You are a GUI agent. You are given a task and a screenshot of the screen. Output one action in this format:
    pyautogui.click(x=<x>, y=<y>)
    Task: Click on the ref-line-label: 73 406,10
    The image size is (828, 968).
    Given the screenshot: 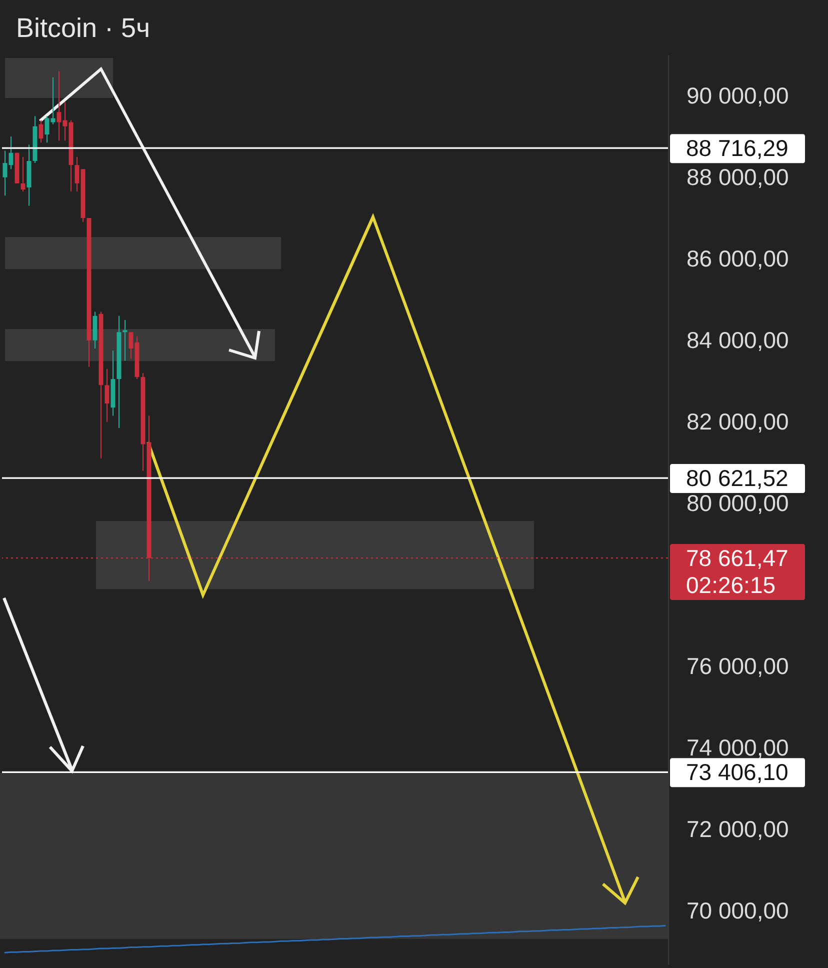 What is the action you would take?
    pyautogui.click(x=737, y=772)
    